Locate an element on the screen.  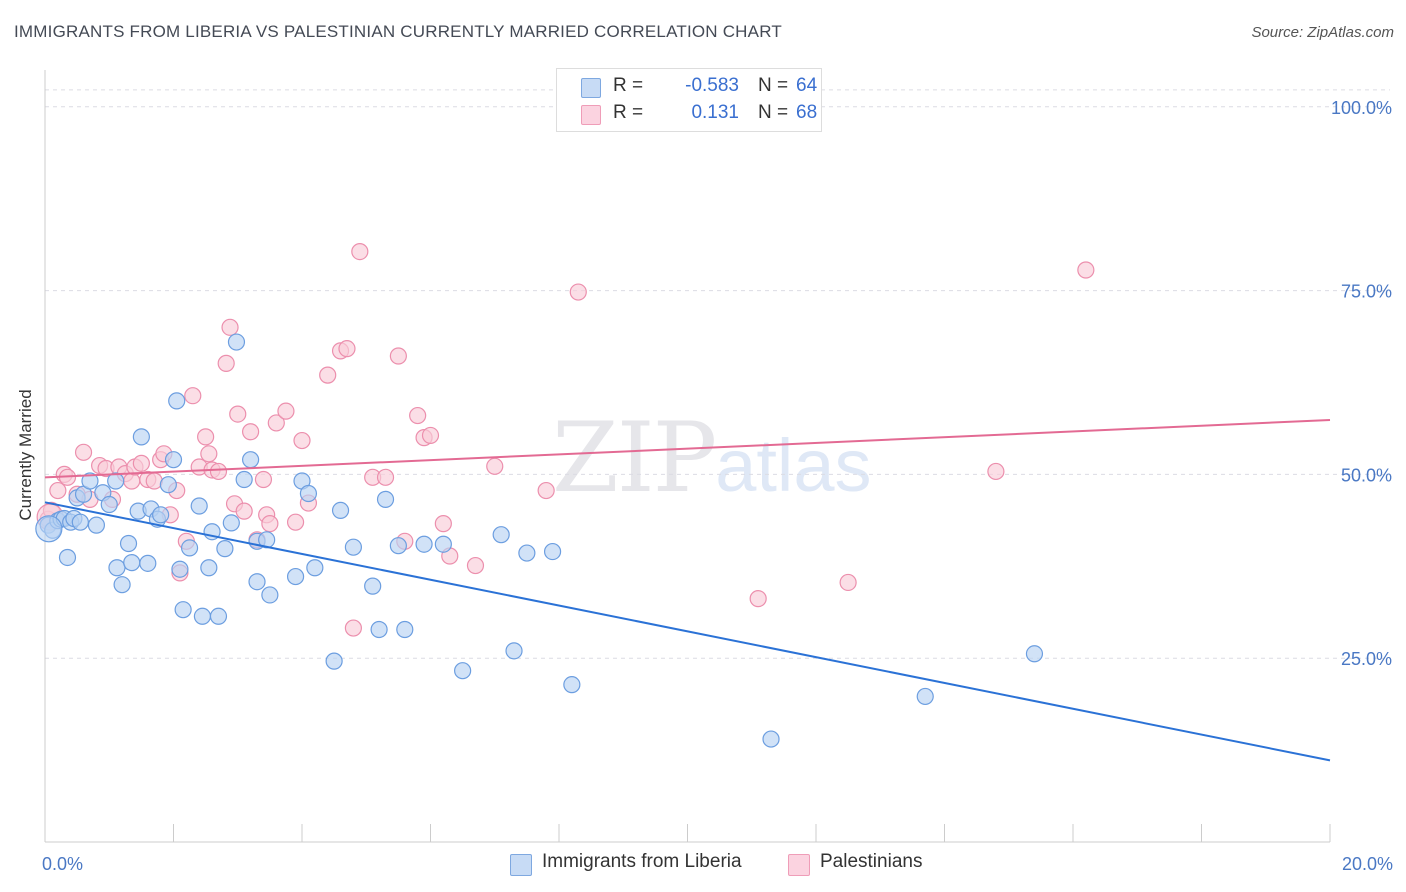
legend-swatch-liberia is located at coordinates (521, 865).